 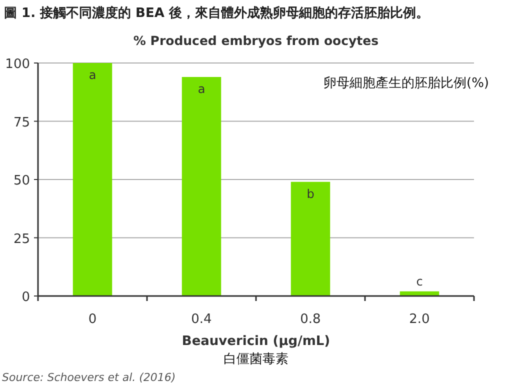 What do you see at coordinates (21, 239) in the screenshot?
I see `y-tick-label: 25` at bounding box center [21, 239].